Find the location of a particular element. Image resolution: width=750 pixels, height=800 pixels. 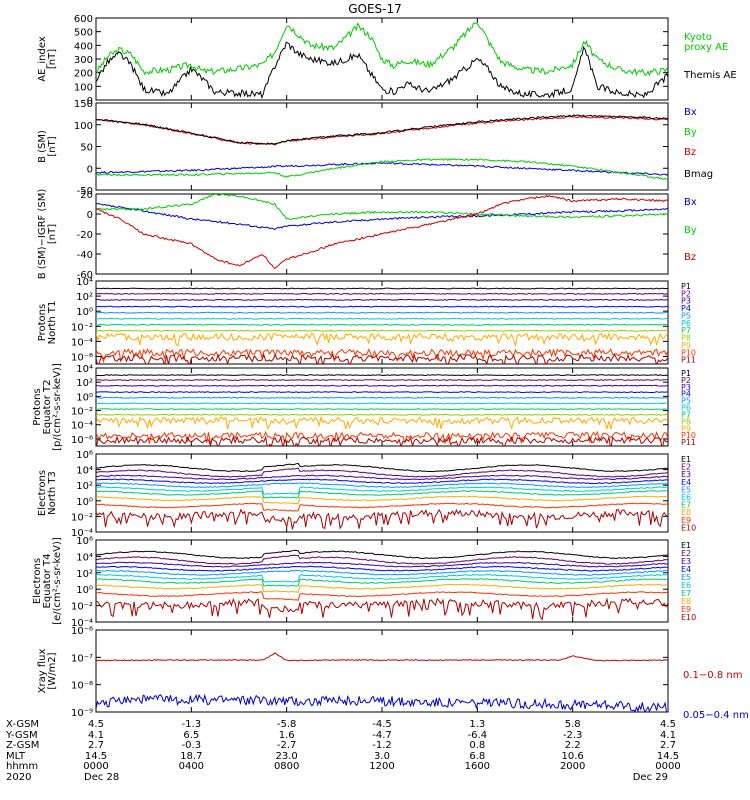

y-tick-label: -20 is located at coordinates (85, 235).